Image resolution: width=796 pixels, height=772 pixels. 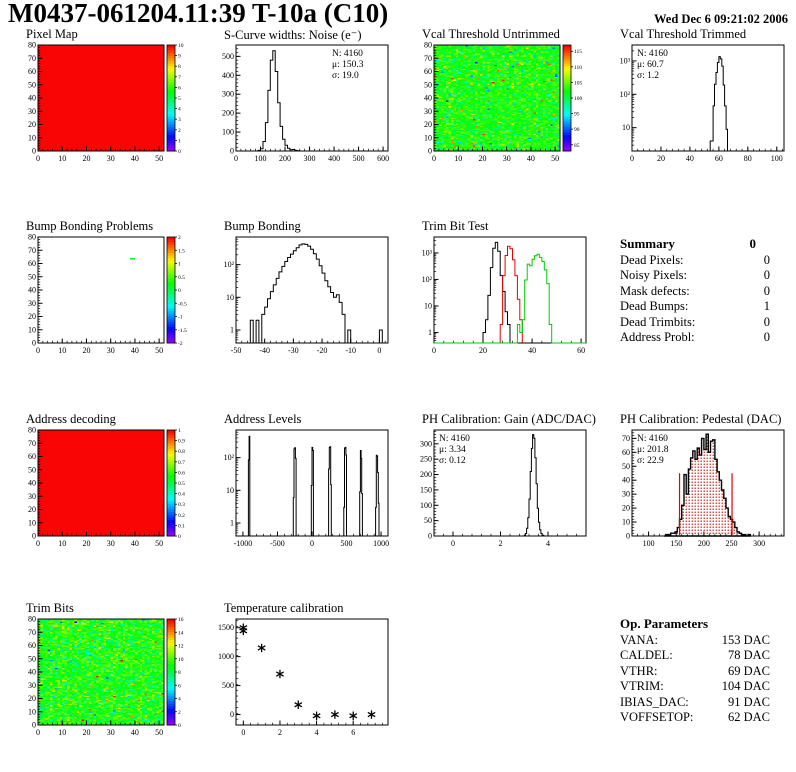 What do you see at coordinates (179, 120) in the screenshot?
I see `svg-text: 3` at bounding box center [179, 120].